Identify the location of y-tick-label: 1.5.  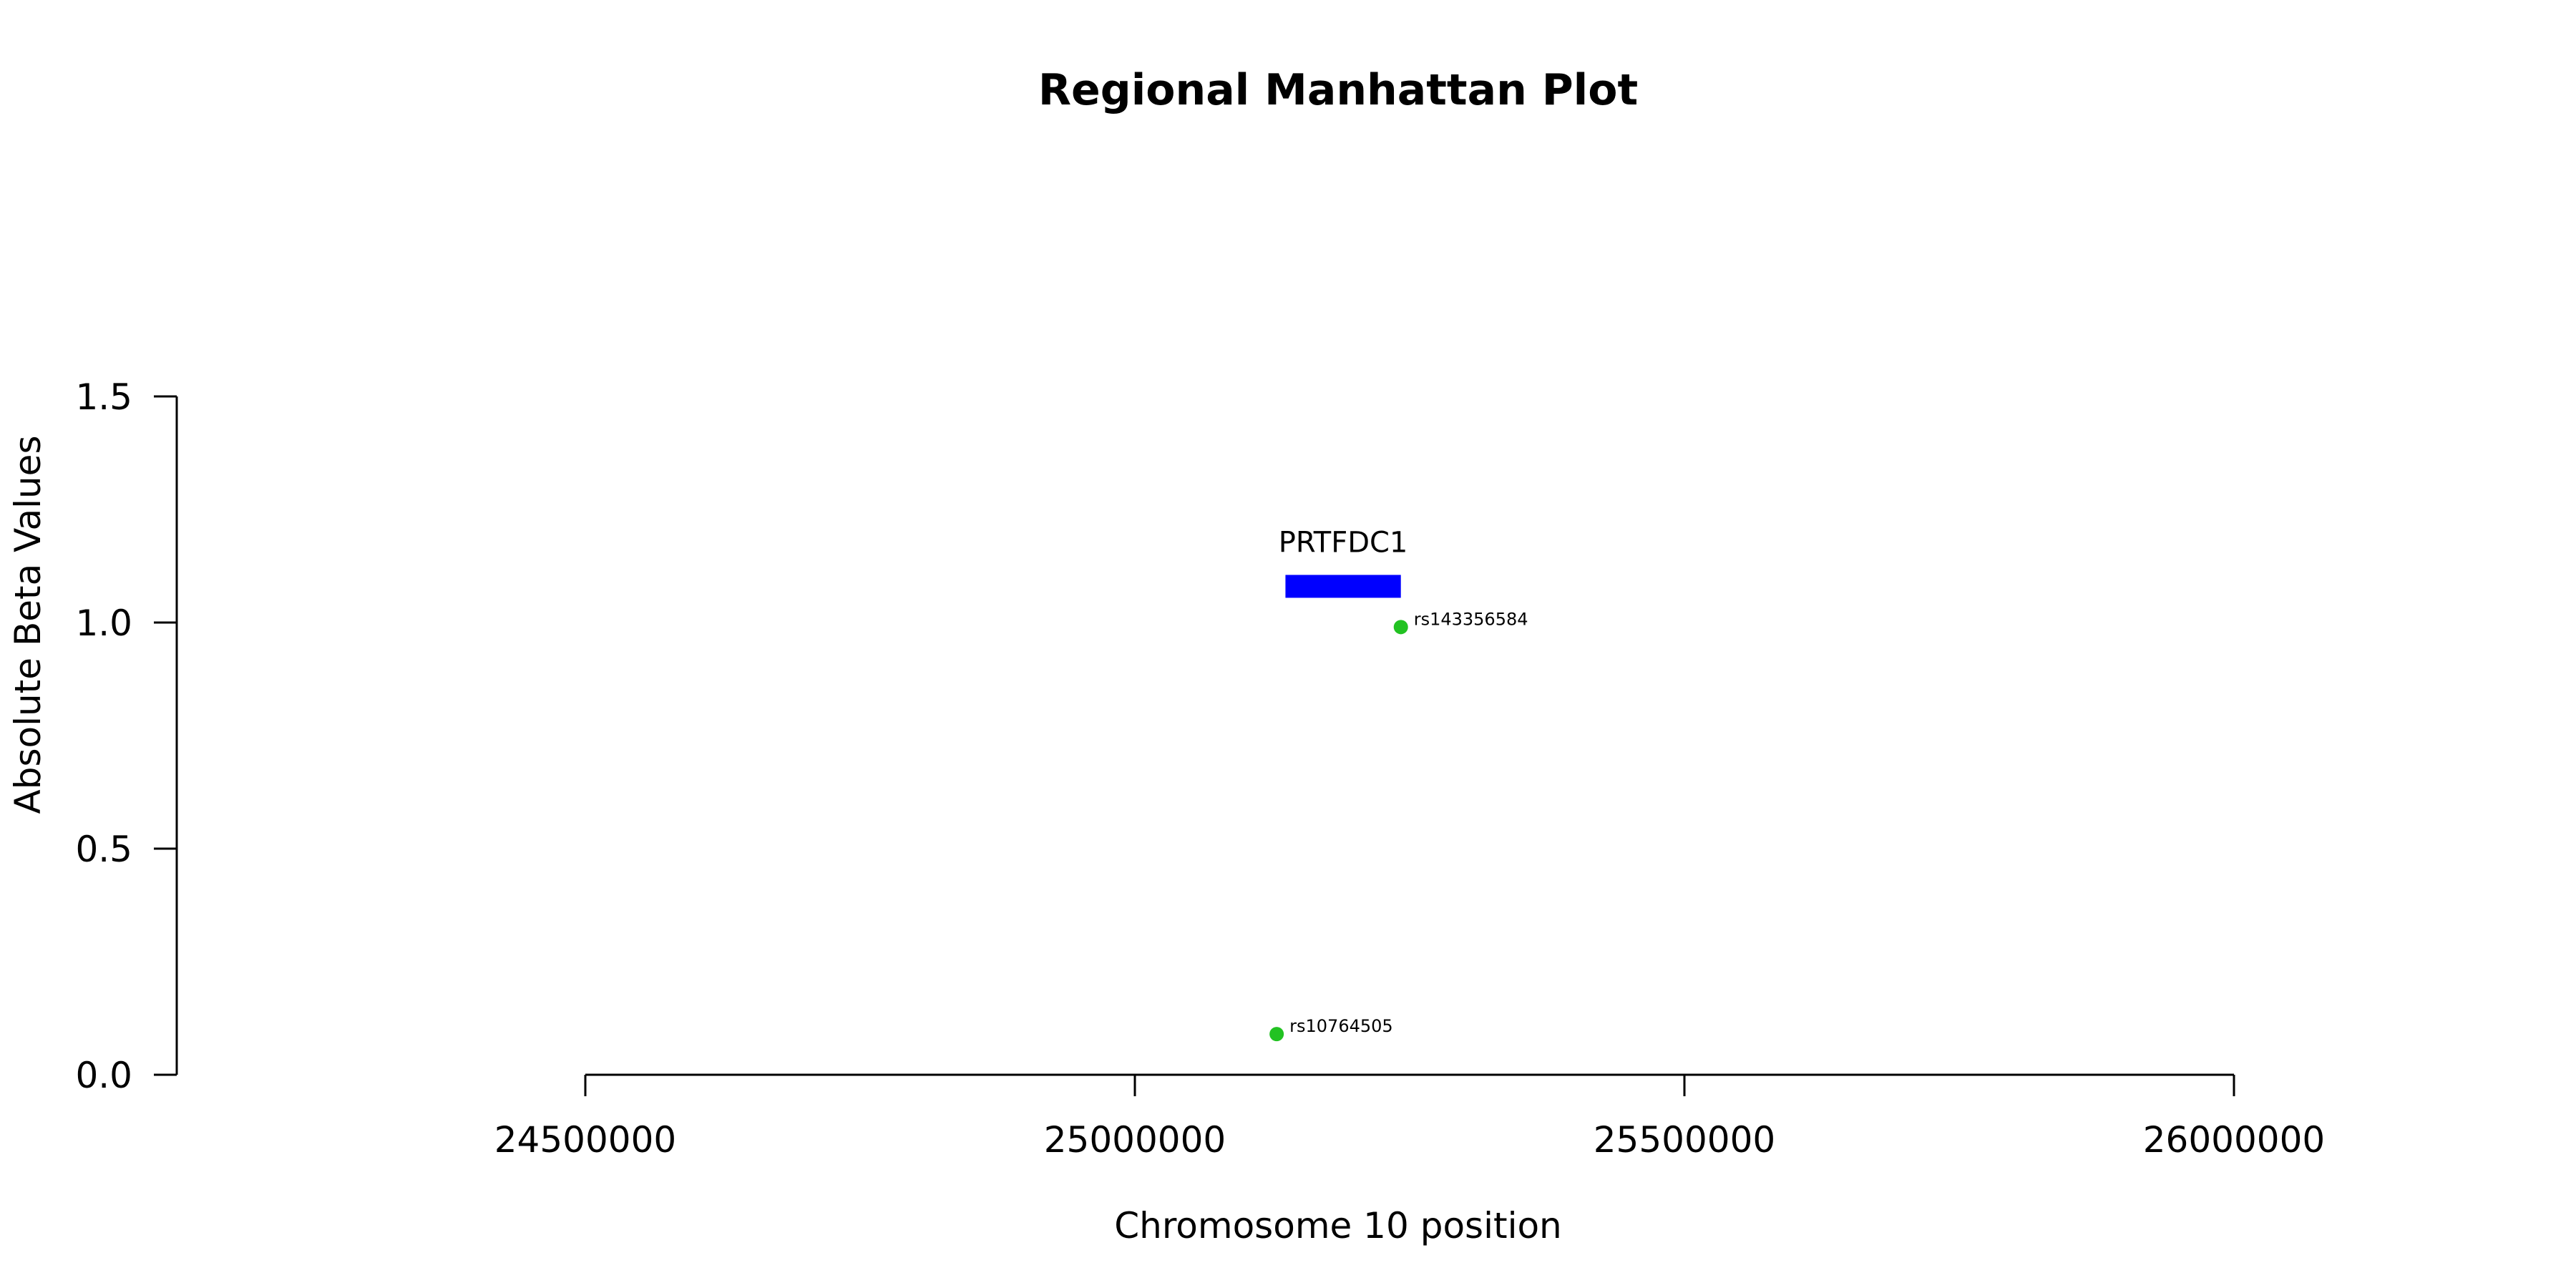
(103, 397).